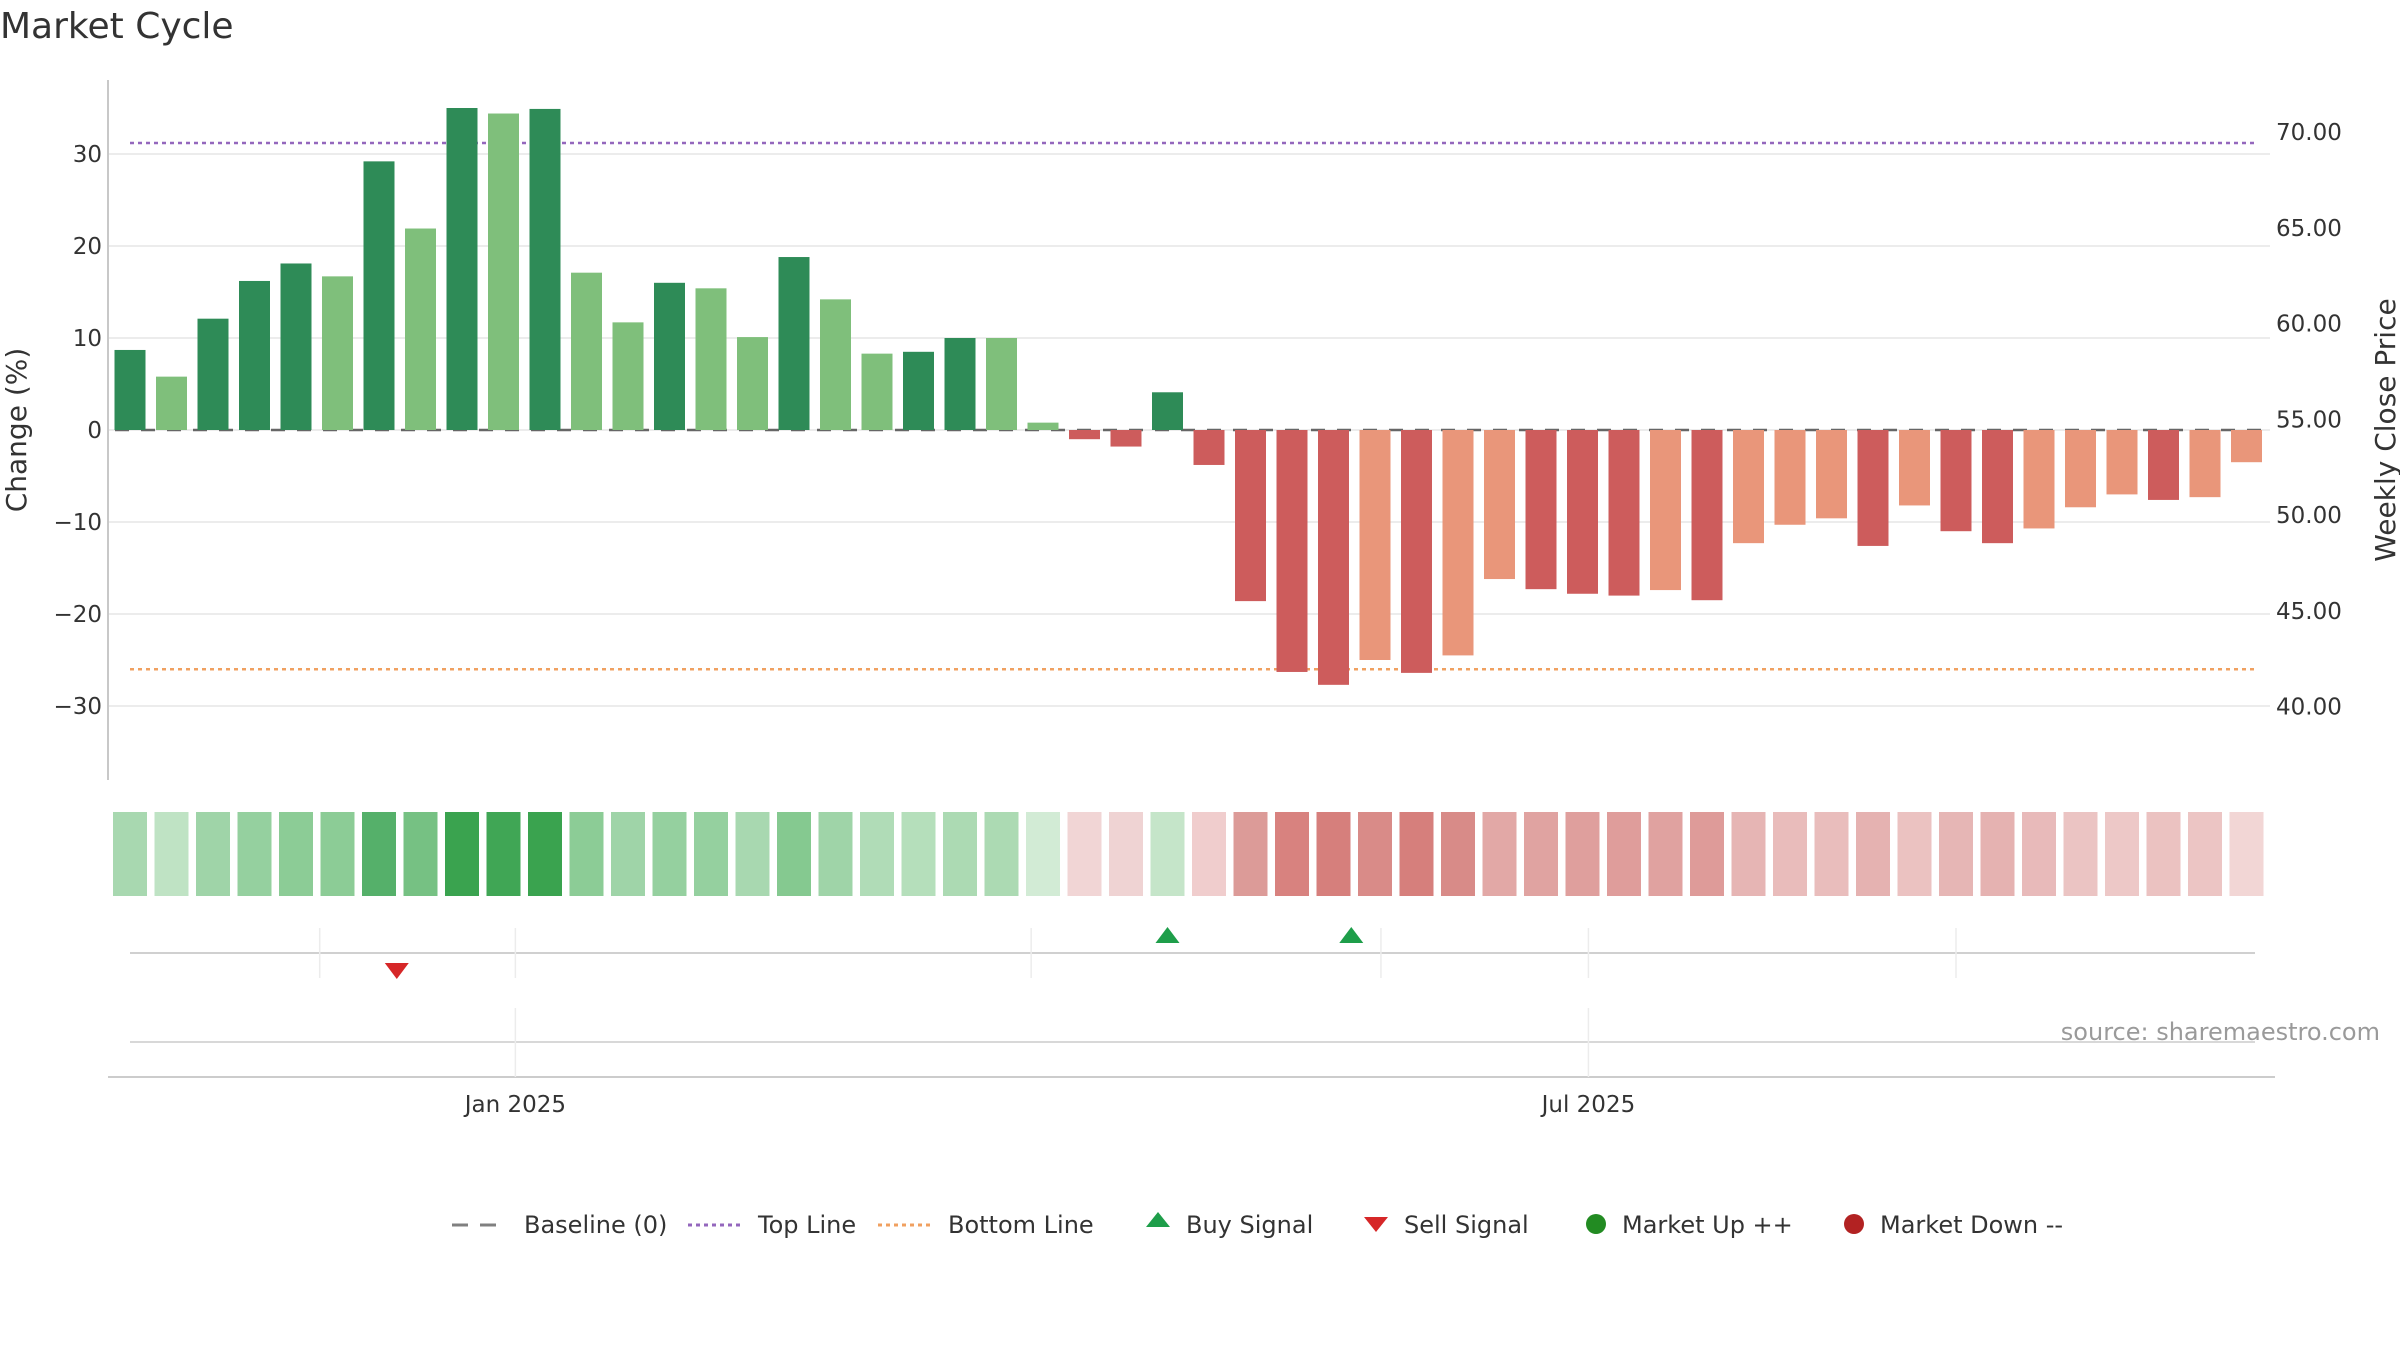  What do you see at coordinates (87, 155) in the screenshot?
I see `y-tick-label: 30` at bounding box center [87, 155].